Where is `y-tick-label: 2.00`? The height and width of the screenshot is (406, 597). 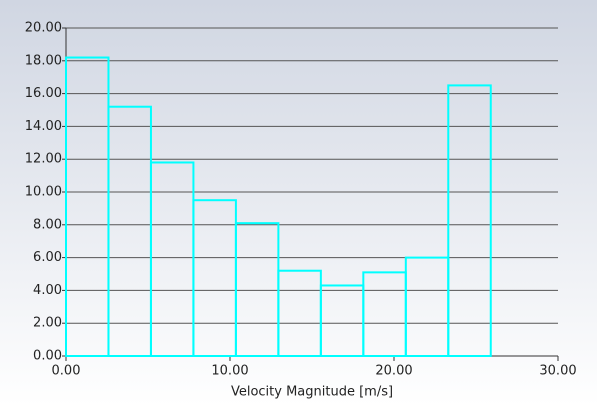 y-tick-label: 2.00 is located at coordinates (47, 323).